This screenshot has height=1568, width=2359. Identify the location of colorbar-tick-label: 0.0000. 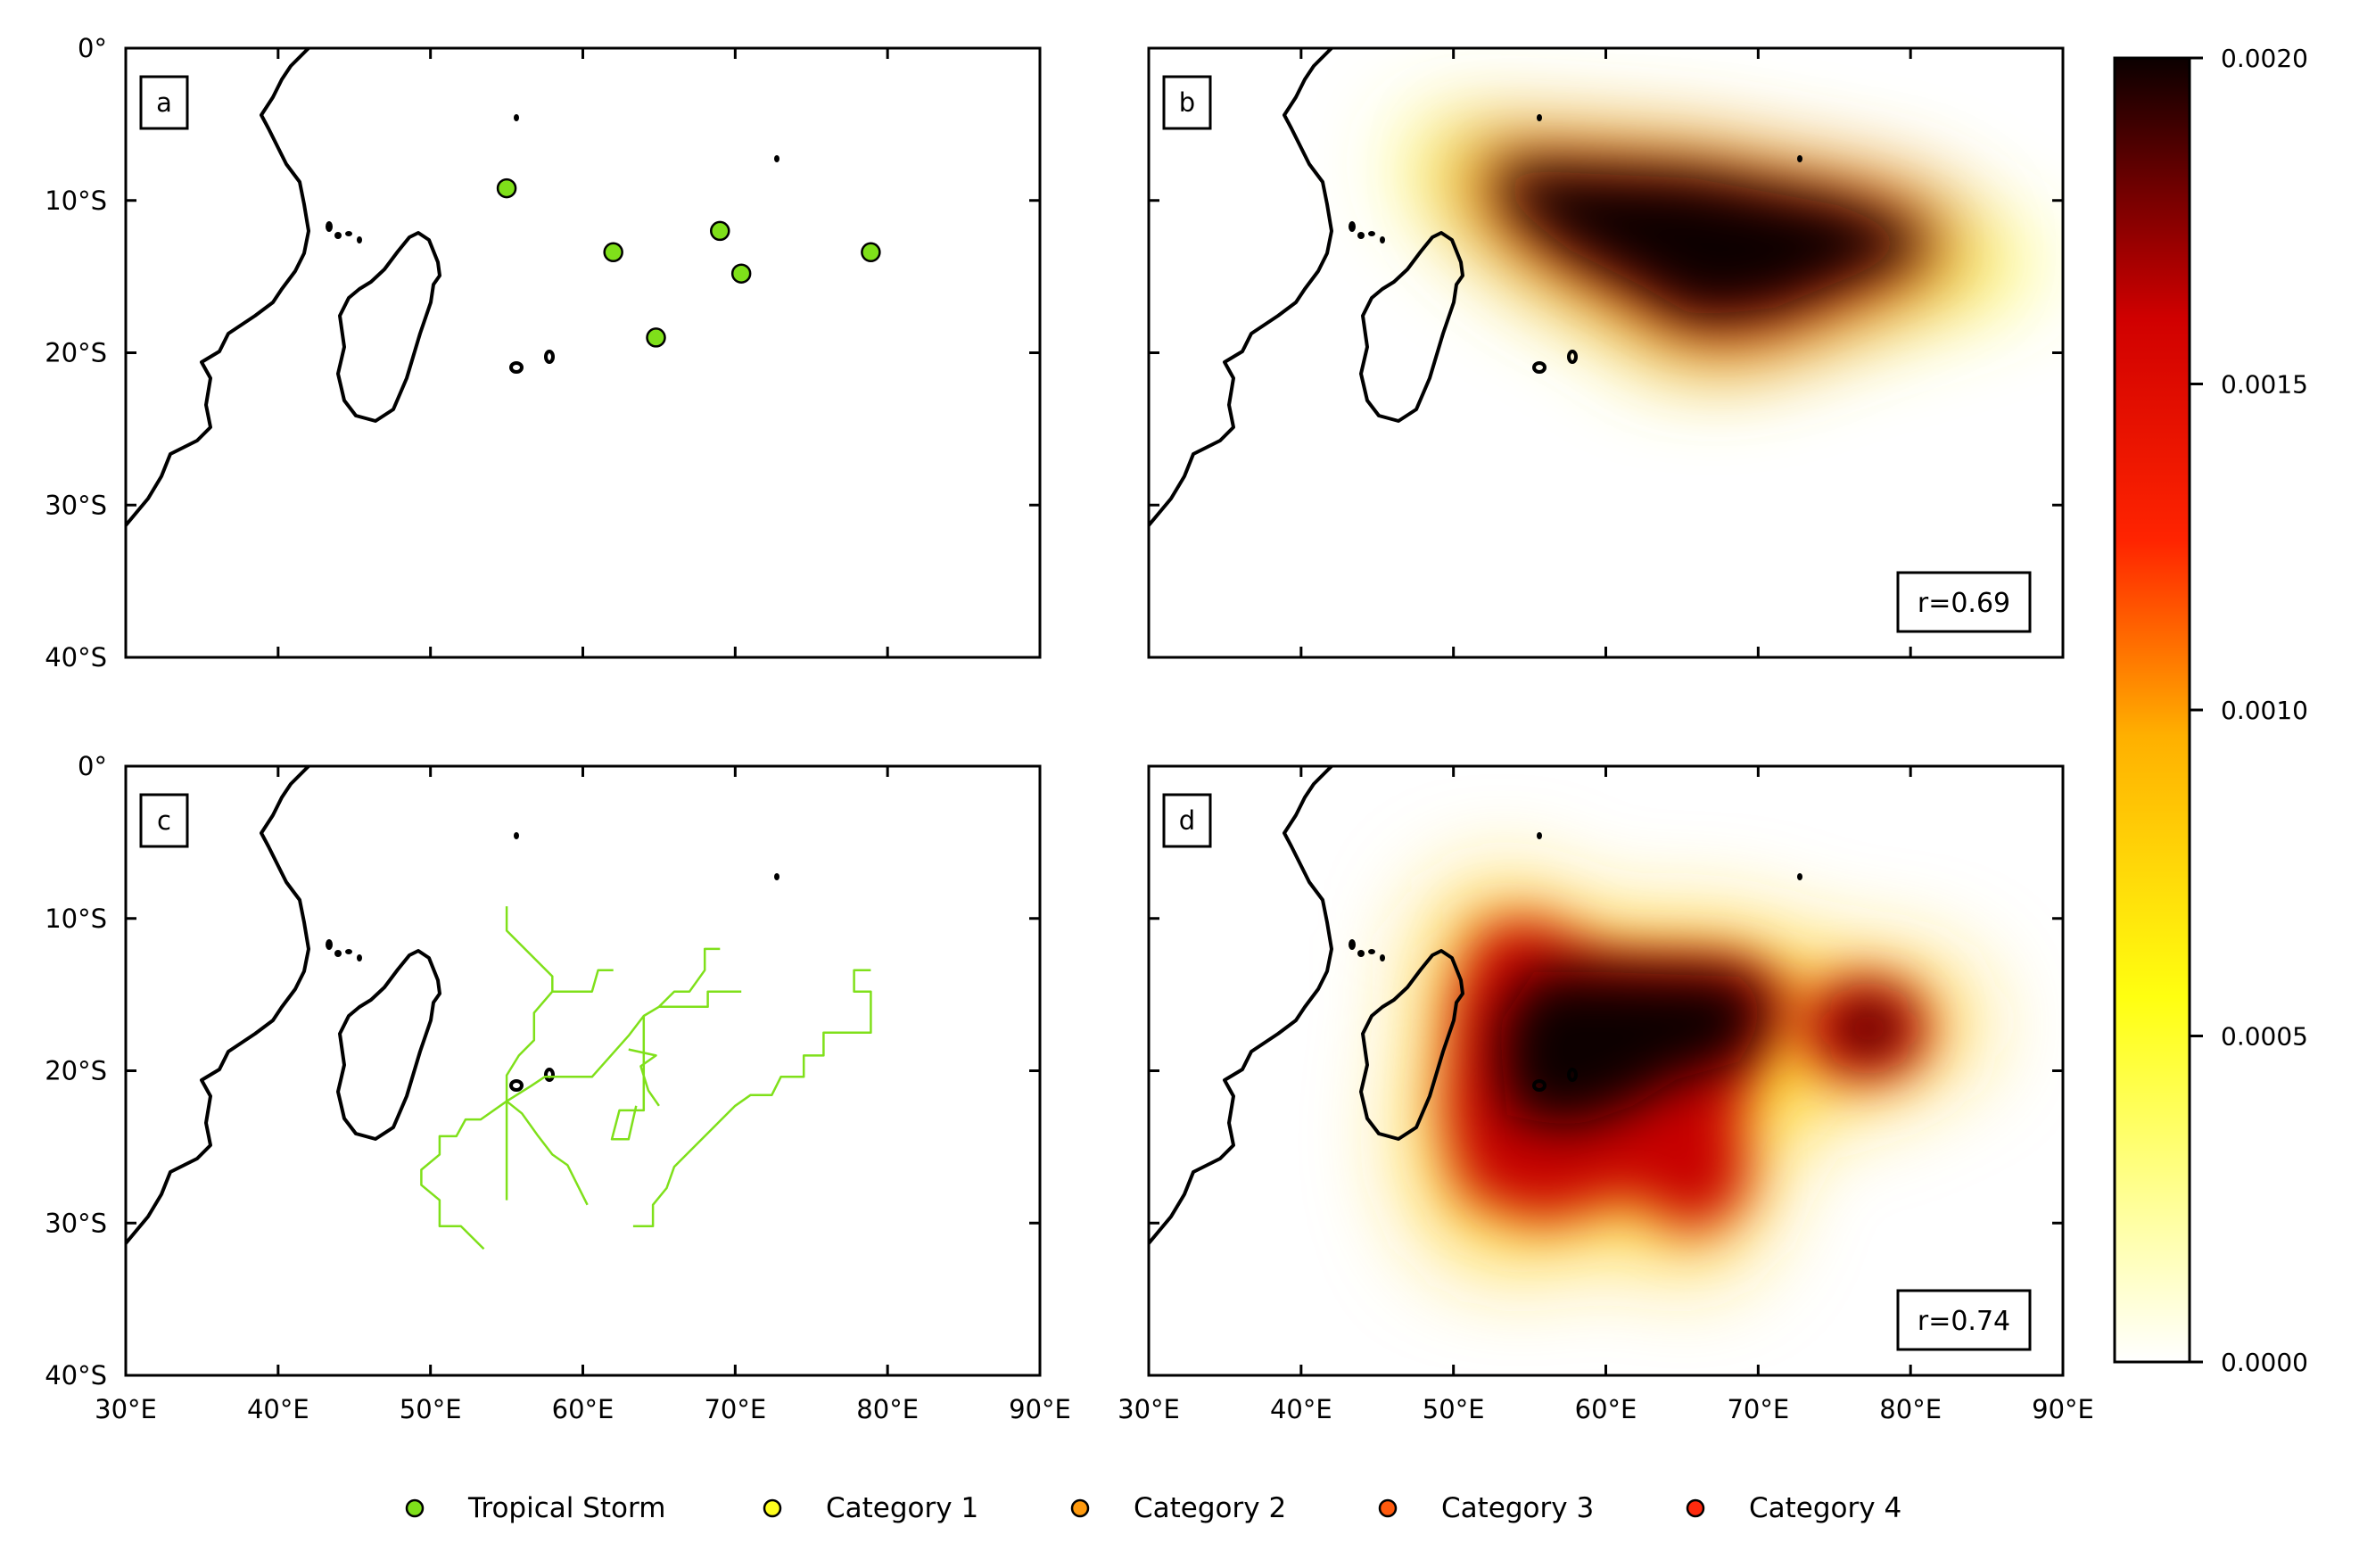
(2264, 1362).